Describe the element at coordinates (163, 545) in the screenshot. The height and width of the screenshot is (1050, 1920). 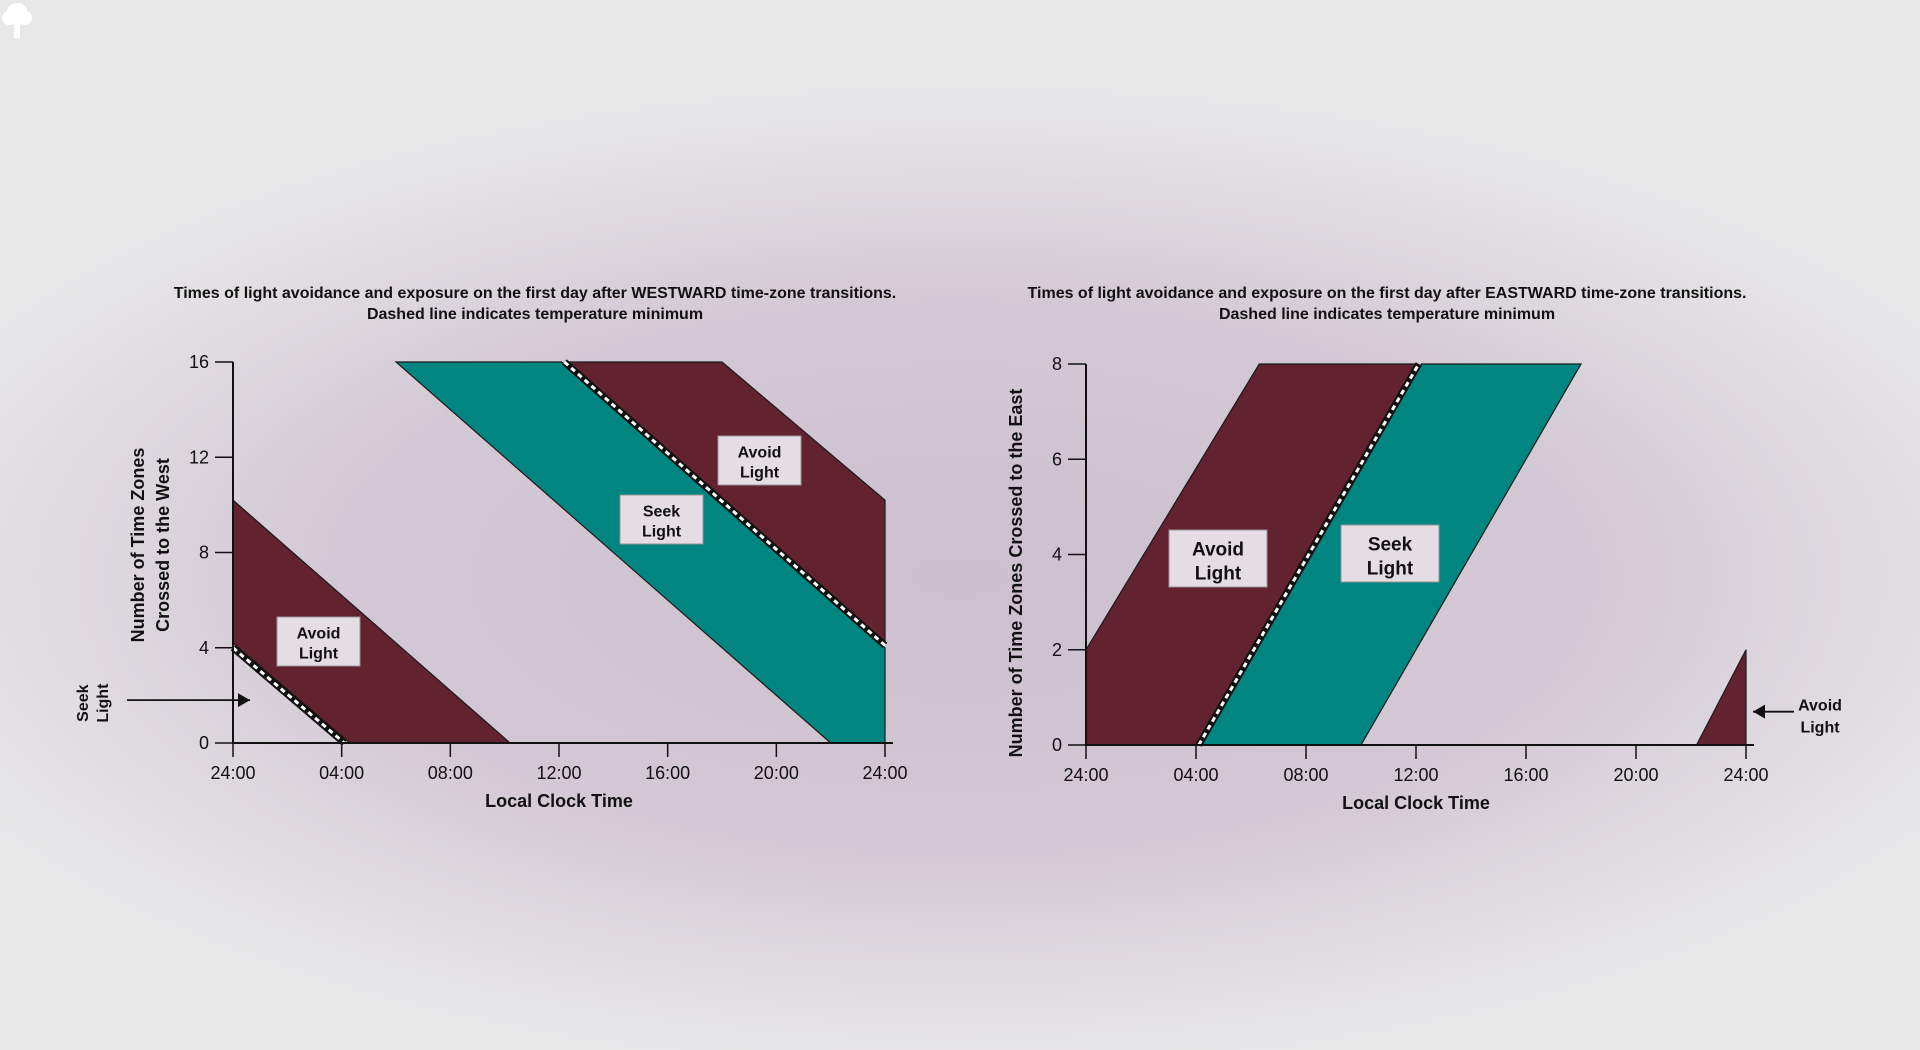
I see `y-axis-label: Crossed to the West` at that location.